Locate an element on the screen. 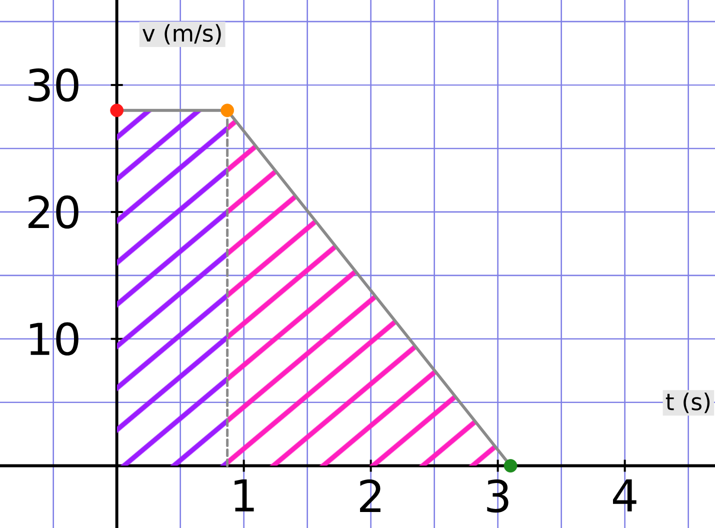 This screenshot has width=715, height=528. x-tick-label: 3 is located at coordinates (497, 496).